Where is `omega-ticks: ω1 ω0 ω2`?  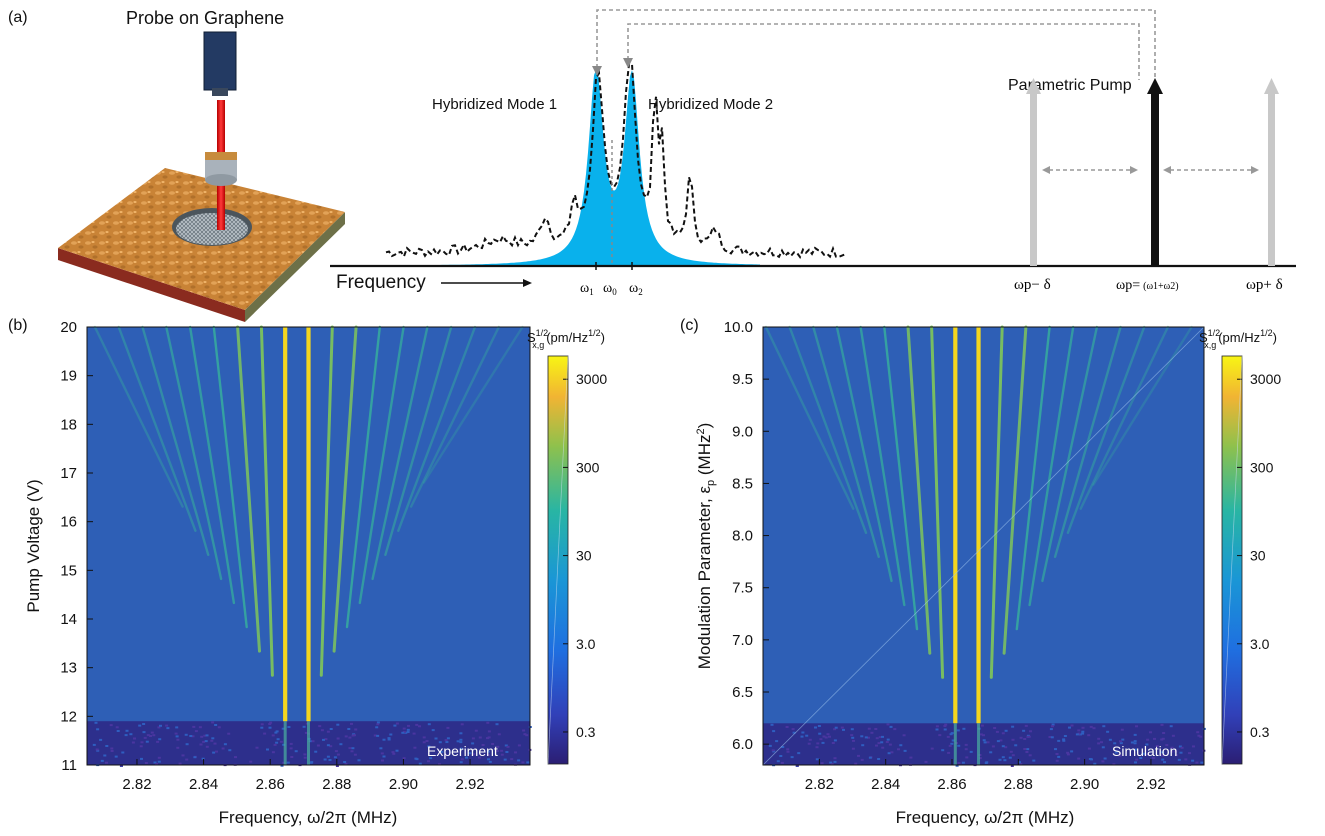 omega-ticks: ω1 ω0 ω2 is located at coordinates (611, 279).